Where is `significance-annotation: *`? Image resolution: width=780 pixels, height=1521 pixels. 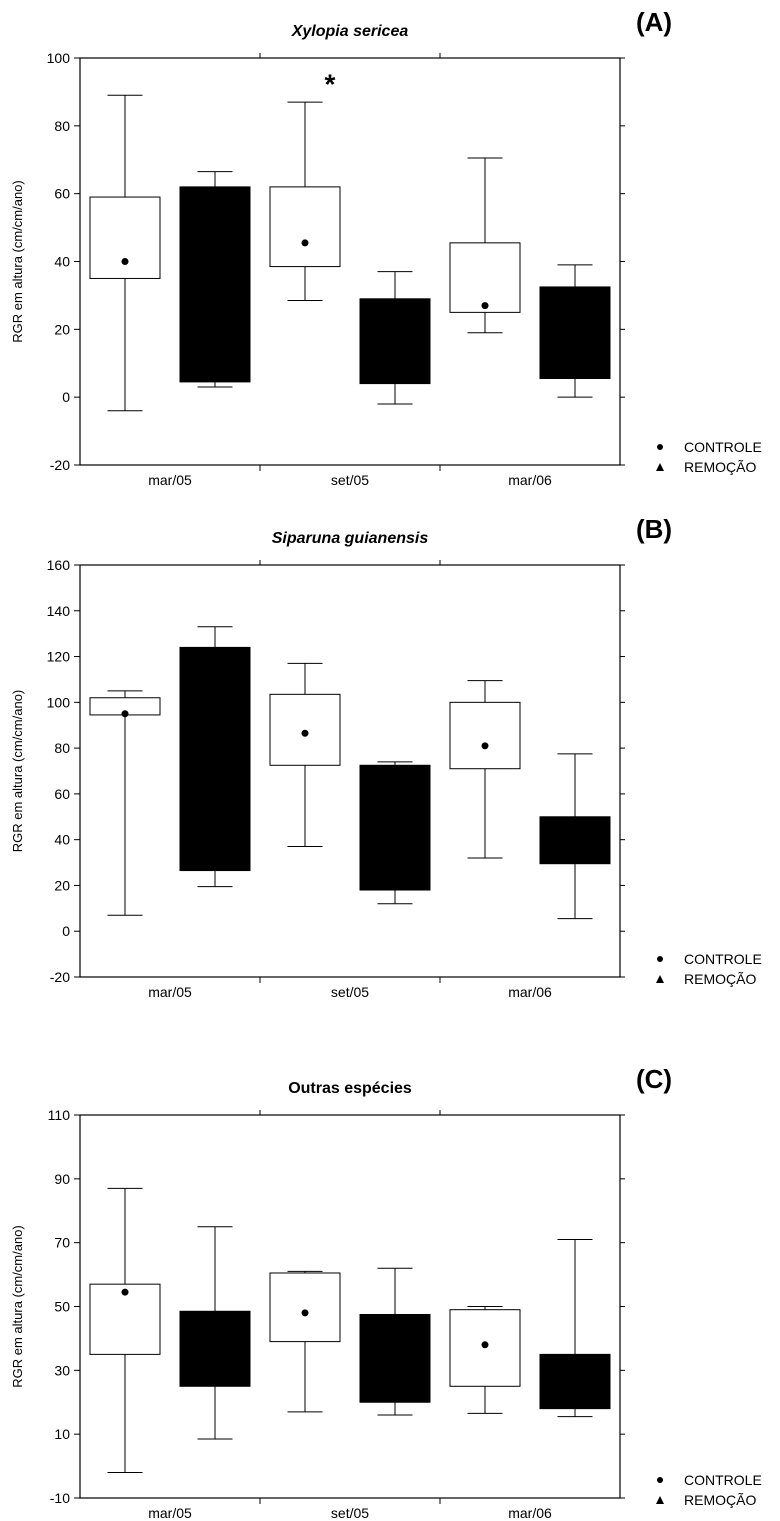
significance-annotation: * is located at coordinates (330, 84).